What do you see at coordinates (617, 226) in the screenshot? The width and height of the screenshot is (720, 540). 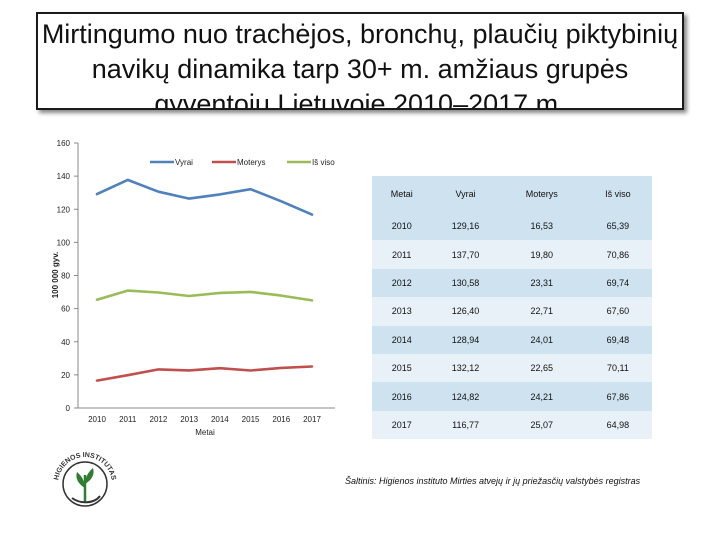 I see `table-cell: 65,39` at bounding box center [617, 226].